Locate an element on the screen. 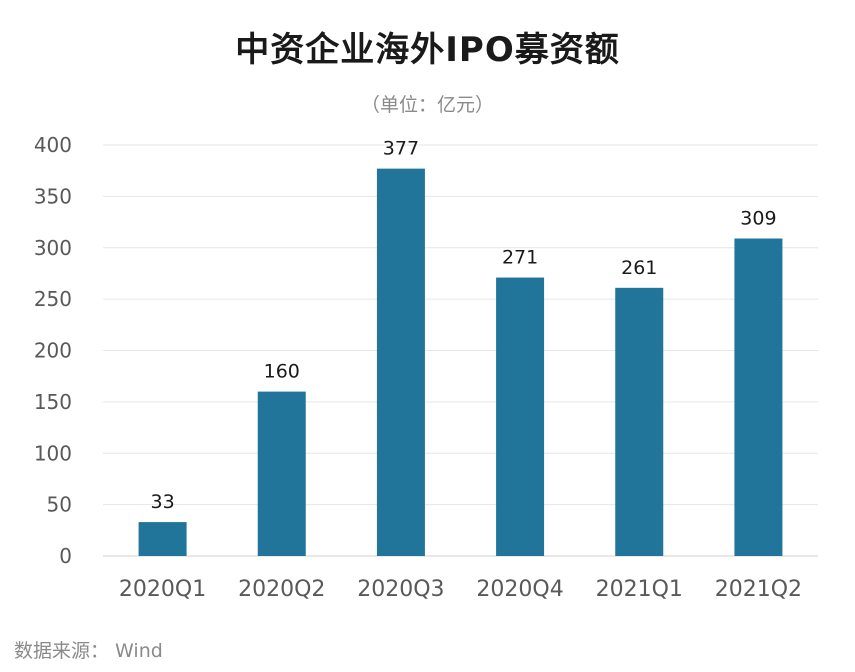  data-label: 271 is located at coordinates (520, 258).